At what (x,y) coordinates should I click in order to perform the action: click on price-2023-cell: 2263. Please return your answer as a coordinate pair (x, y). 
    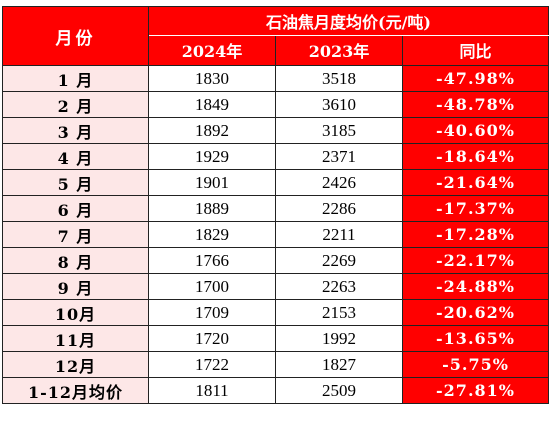
    Looking at the image, I should click on (339, 286).